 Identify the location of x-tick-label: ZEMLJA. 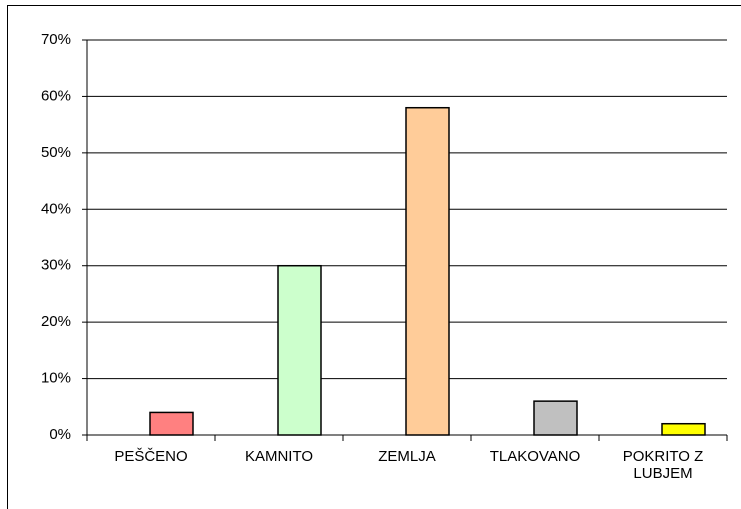
(407, 456).